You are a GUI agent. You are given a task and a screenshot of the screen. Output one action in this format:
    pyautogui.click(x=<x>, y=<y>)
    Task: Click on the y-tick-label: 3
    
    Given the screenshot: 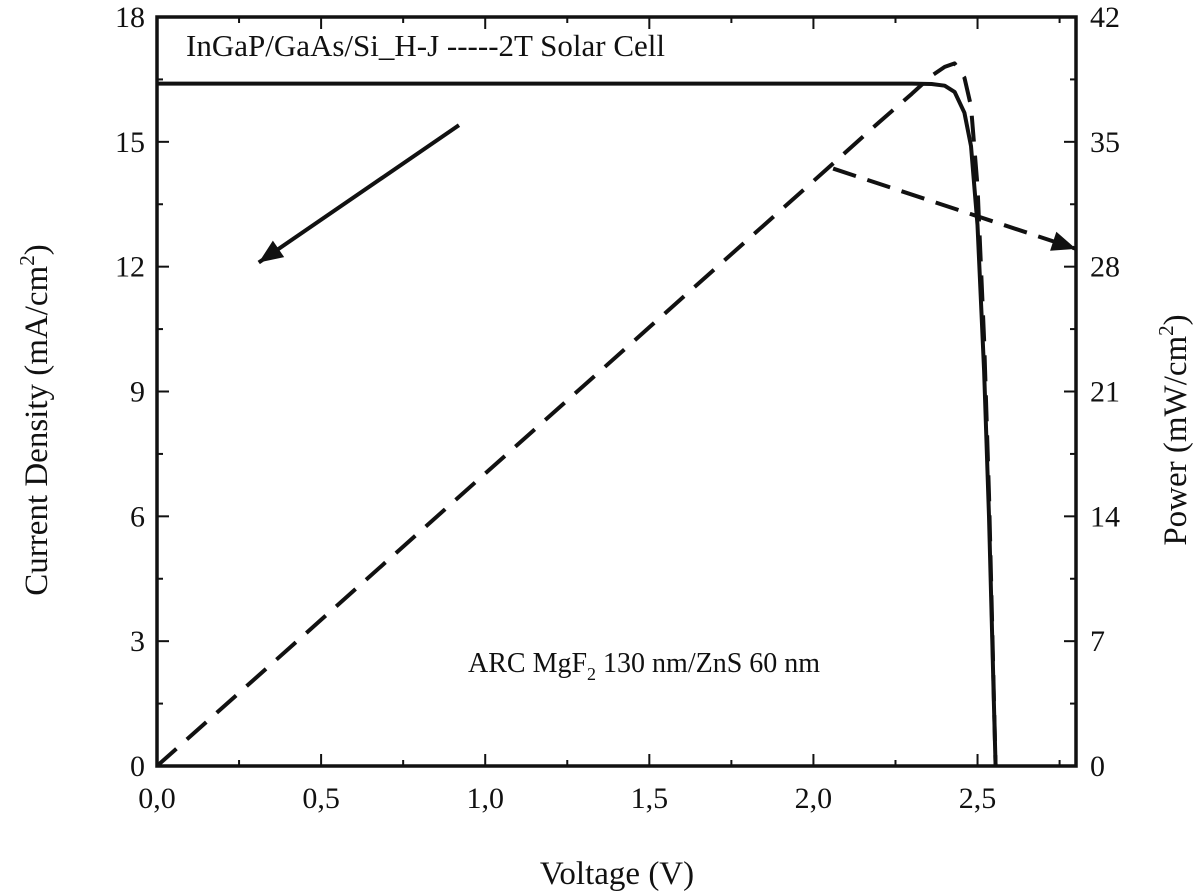 What is the action you would take?
    pyautogui.click(x=137, y=641)
    